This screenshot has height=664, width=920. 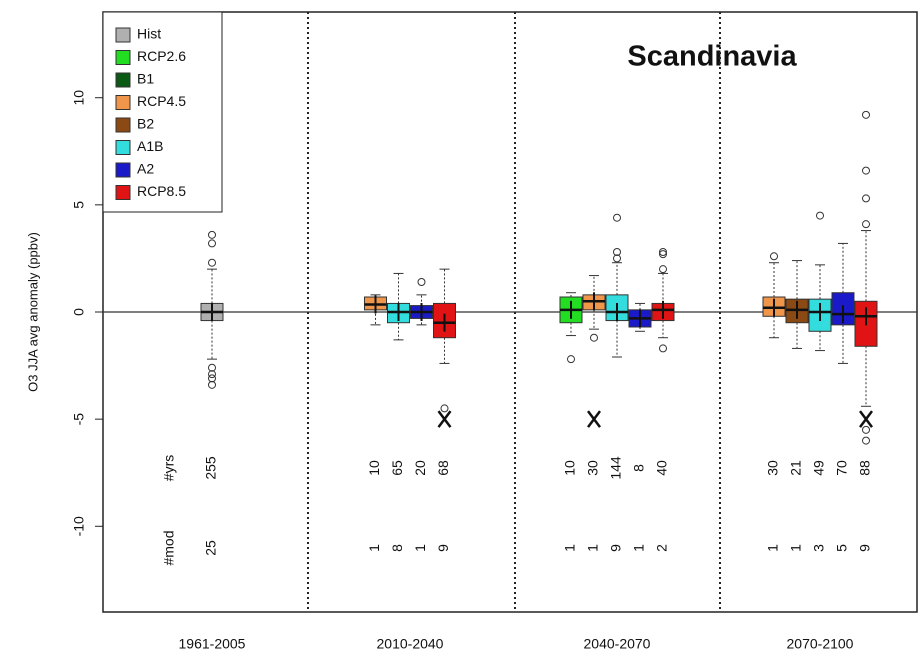 What do you see at coordinates (865, 468) in the screenshot?
I see `yrs-count: 88` at bounding box center [865, 468].